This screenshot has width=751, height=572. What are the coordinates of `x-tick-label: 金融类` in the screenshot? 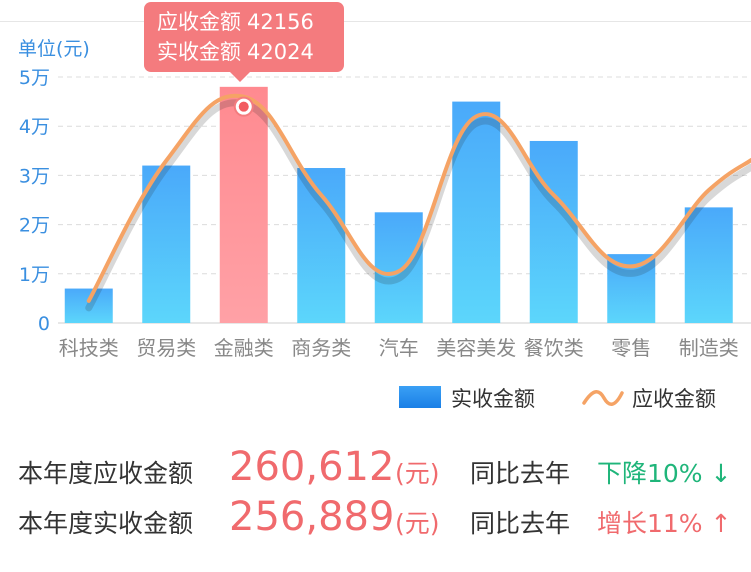 It's located at (244, 348).